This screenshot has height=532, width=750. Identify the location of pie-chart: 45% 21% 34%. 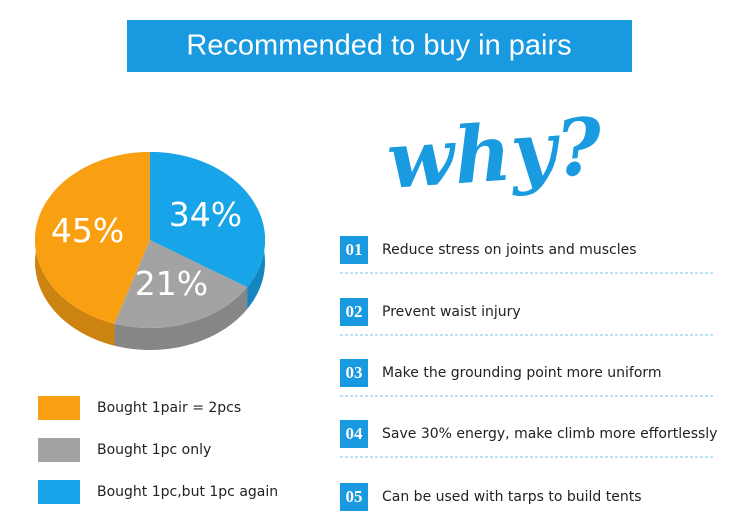
(150, 251).